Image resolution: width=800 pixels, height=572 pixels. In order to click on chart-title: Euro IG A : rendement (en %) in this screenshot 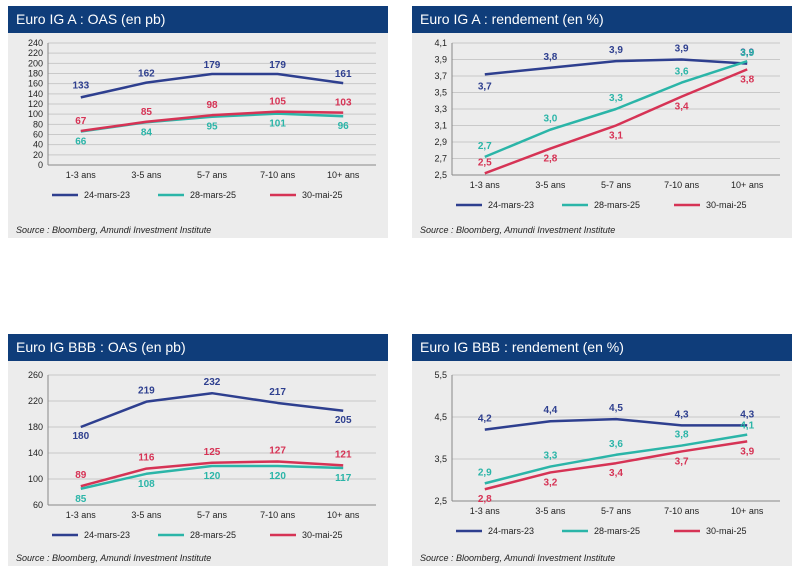, I will do `click(602, 19)`.